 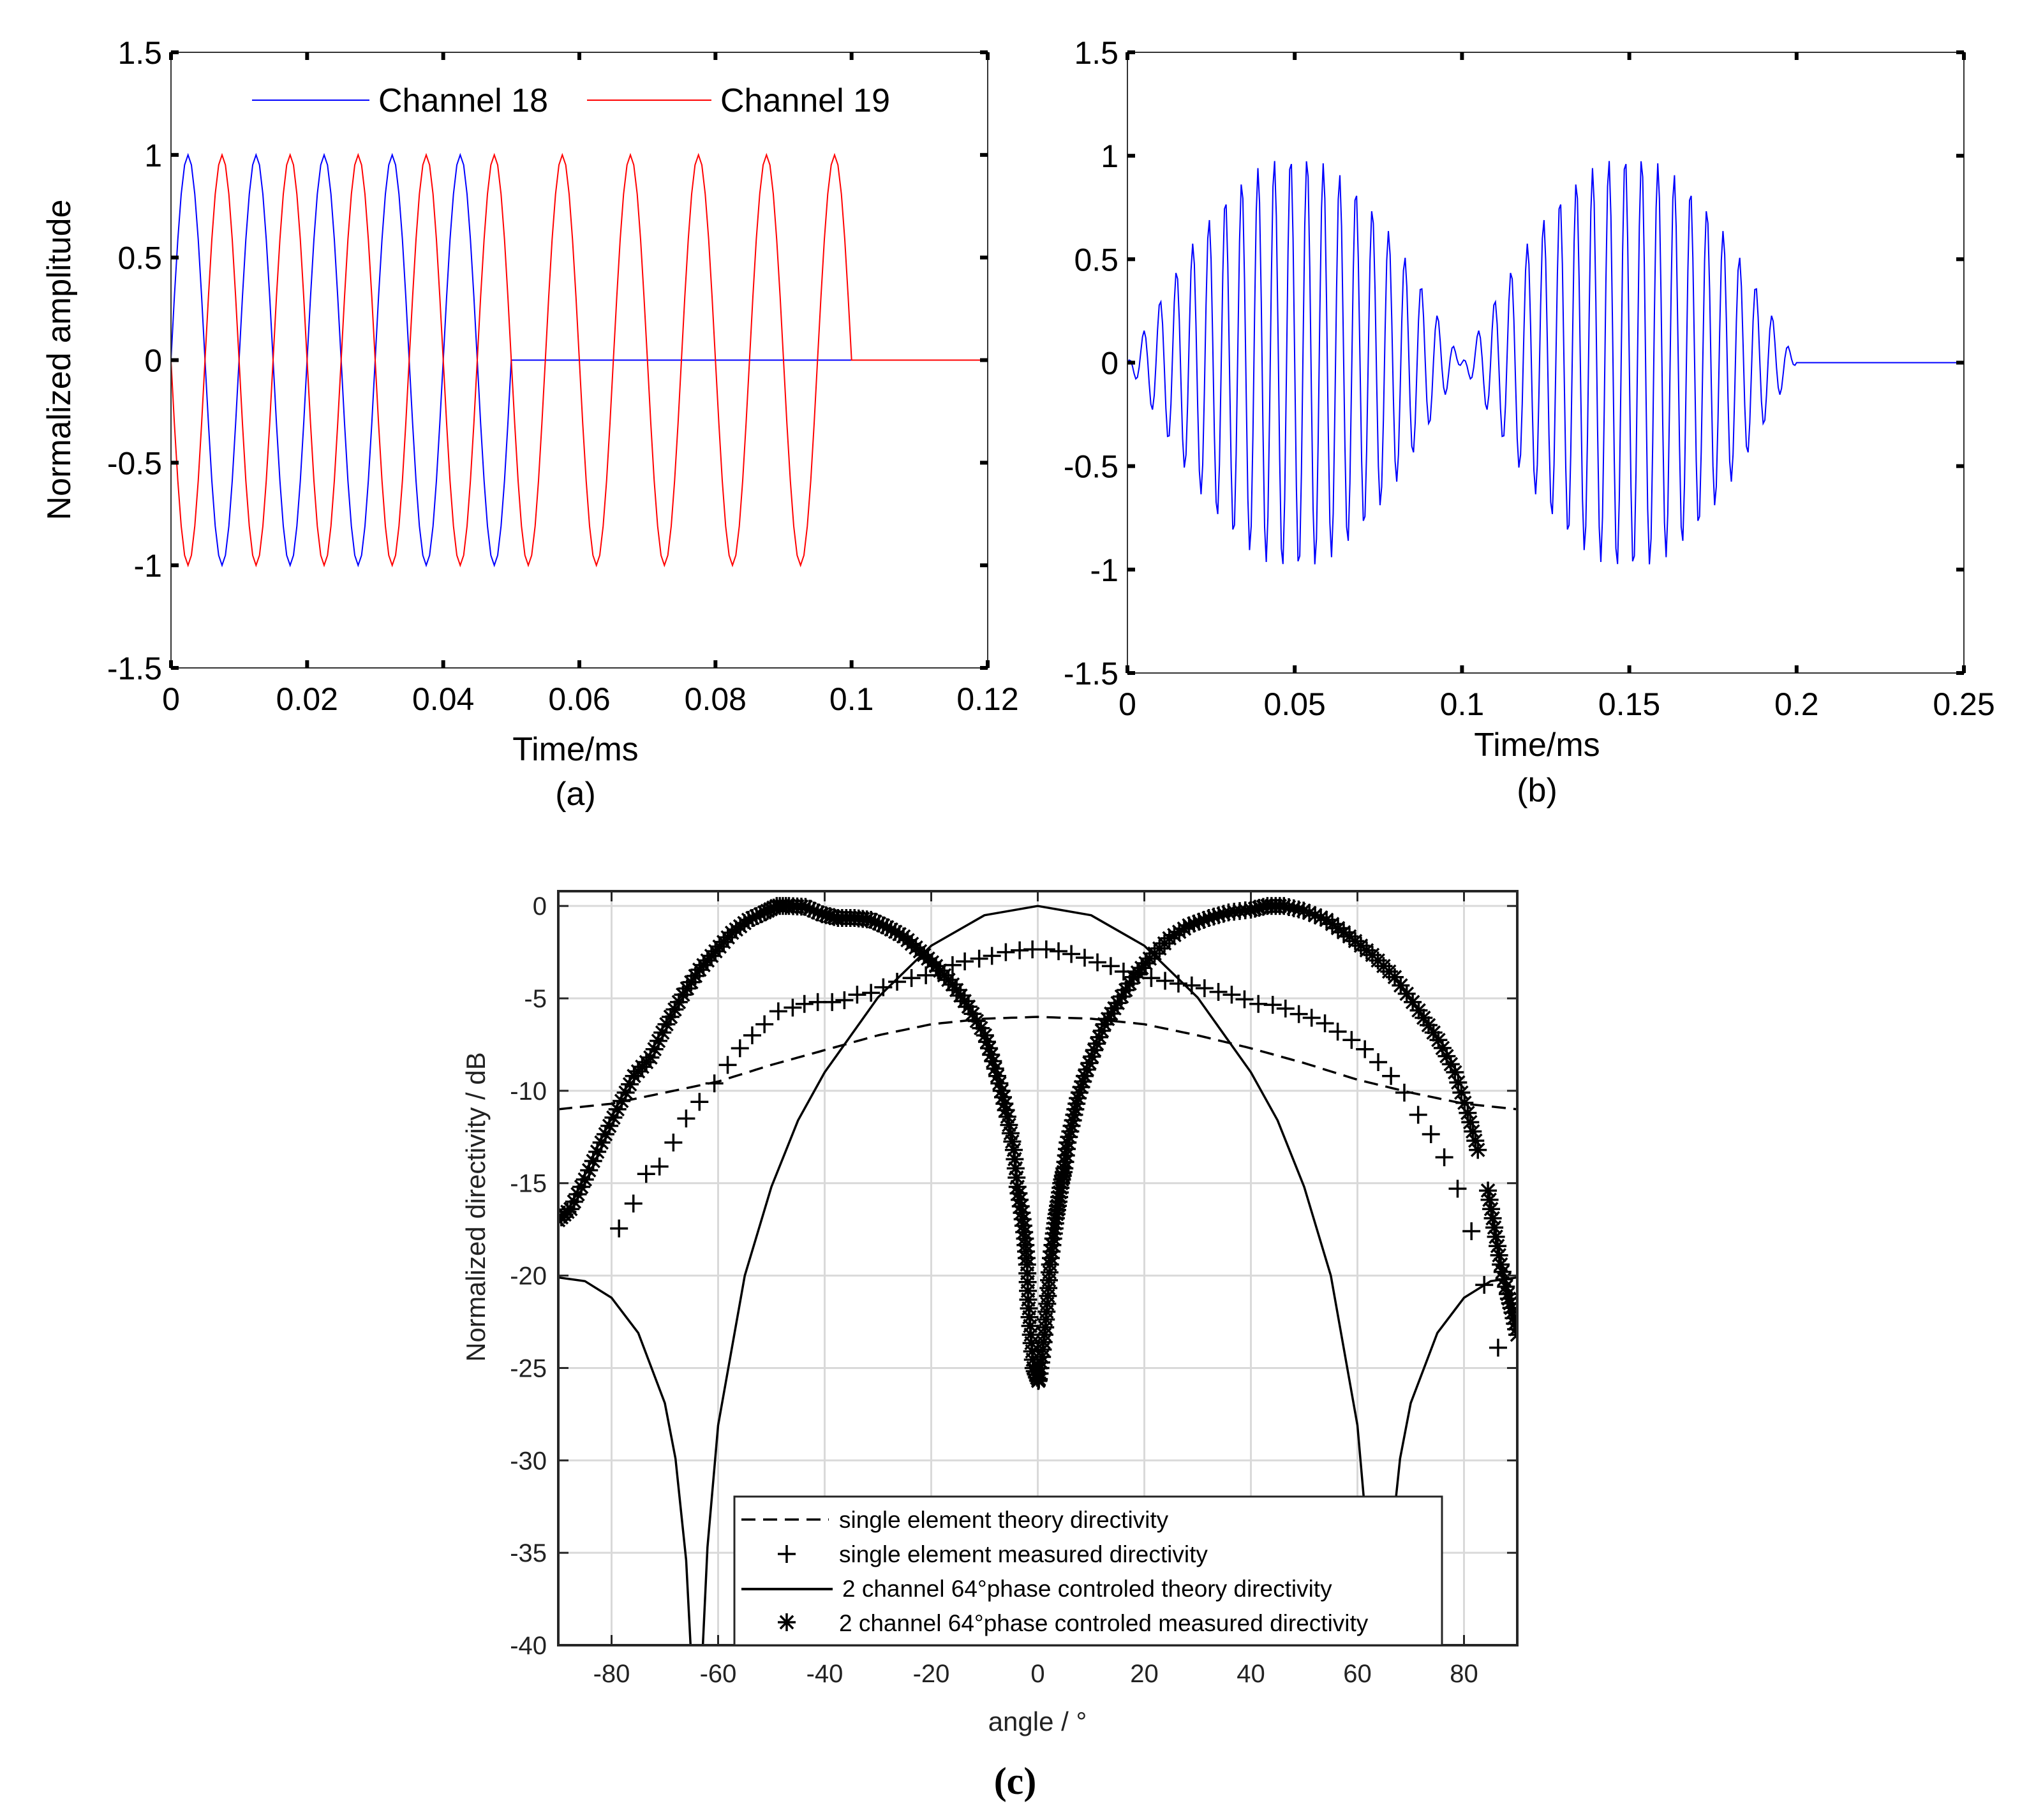 What do you see at coordinates (1127, 704) in the screenshot?
I see `x-tick-label: 0` at bounding box center [1127, 704].